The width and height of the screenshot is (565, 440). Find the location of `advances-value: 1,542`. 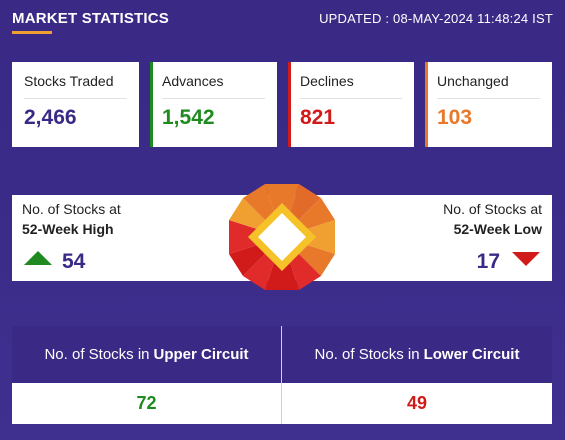

advances-value: 1,542 is located at coordinates (188, 117).